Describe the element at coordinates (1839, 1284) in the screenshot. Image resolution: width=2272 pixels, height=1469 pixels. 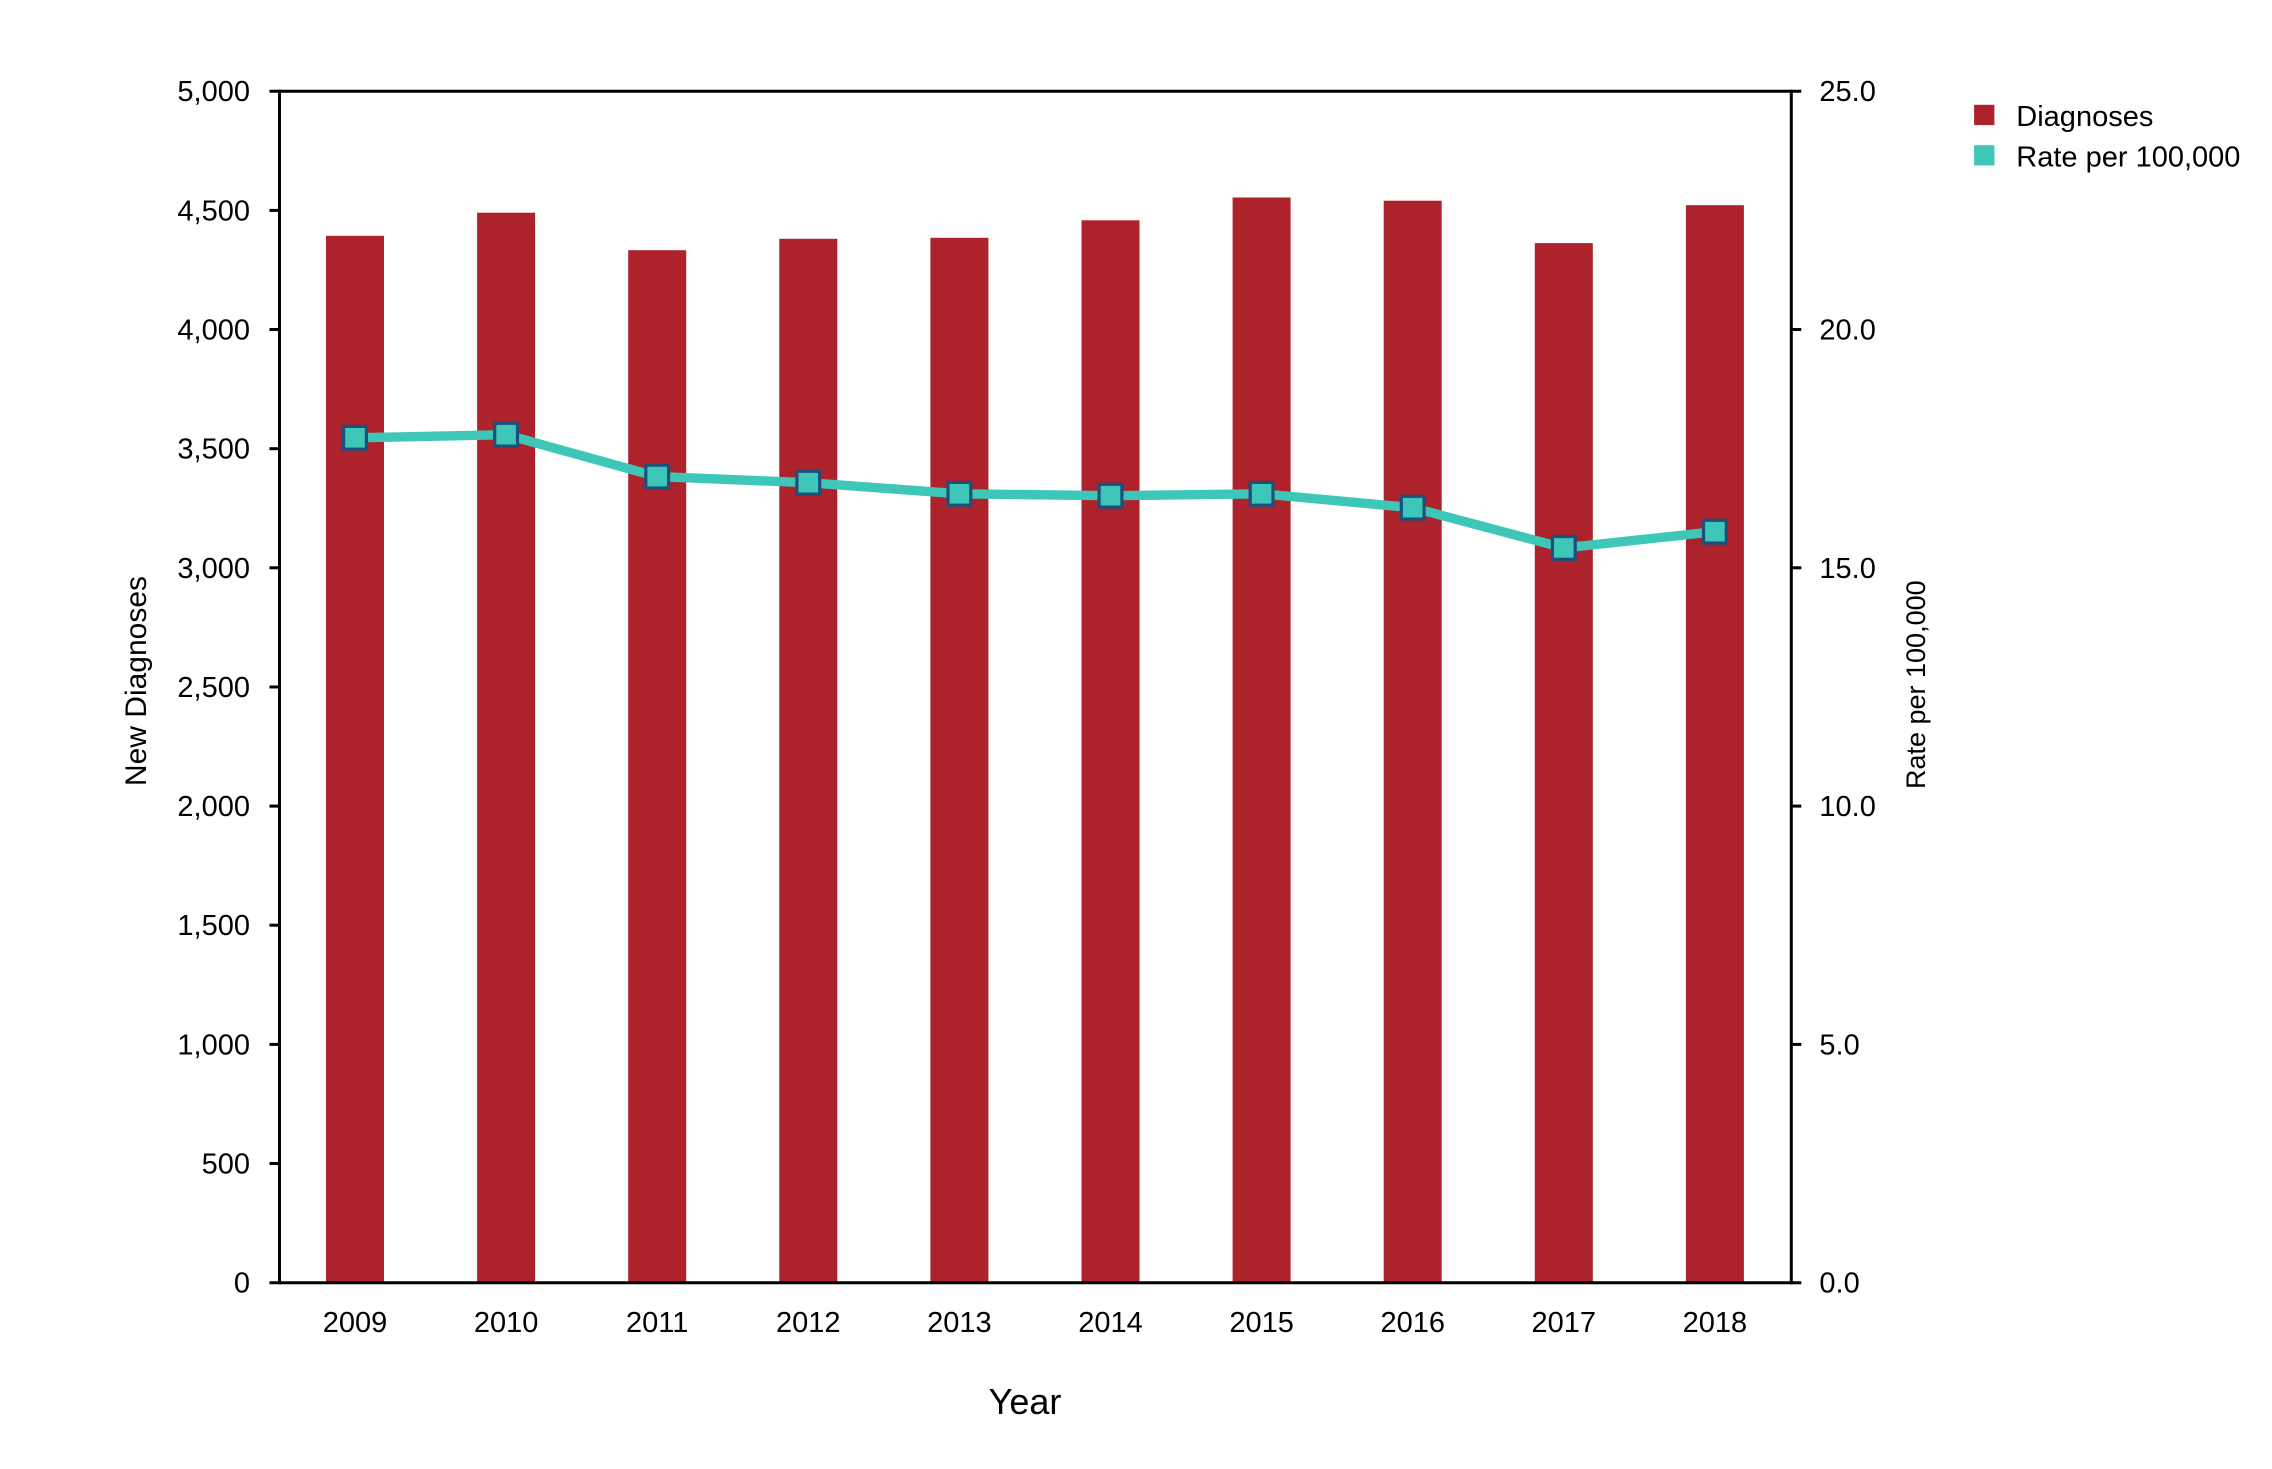
I see `svg-text: 0.0` at that location.